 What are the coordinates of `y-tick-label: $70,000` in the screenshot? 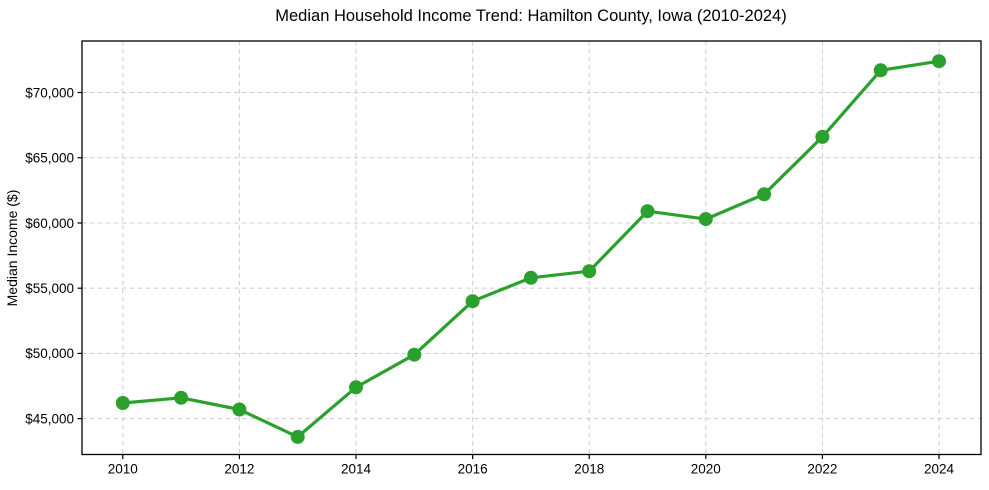 It's located at (49, 92).